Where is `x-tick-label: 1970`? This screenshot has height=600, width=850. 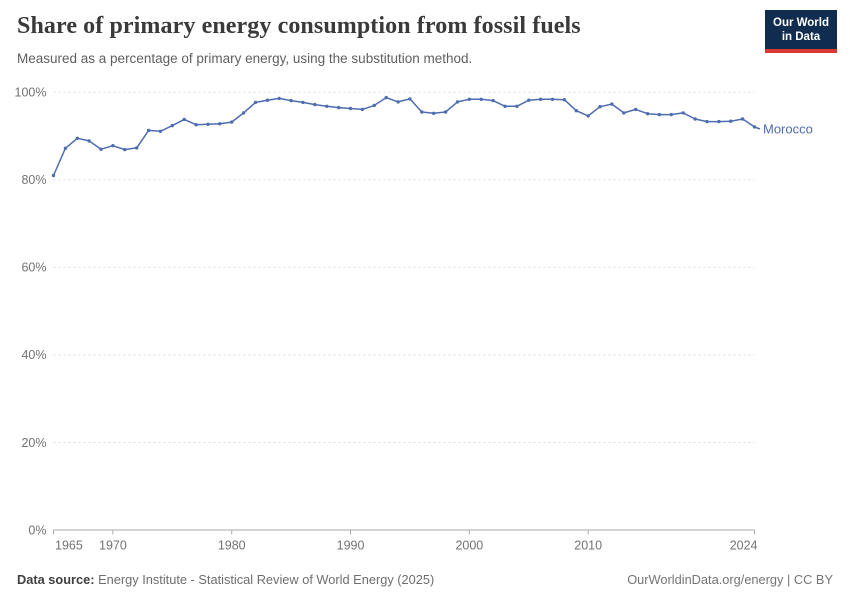 x-tick-label: 1970 is located at coordinates (113, 546).